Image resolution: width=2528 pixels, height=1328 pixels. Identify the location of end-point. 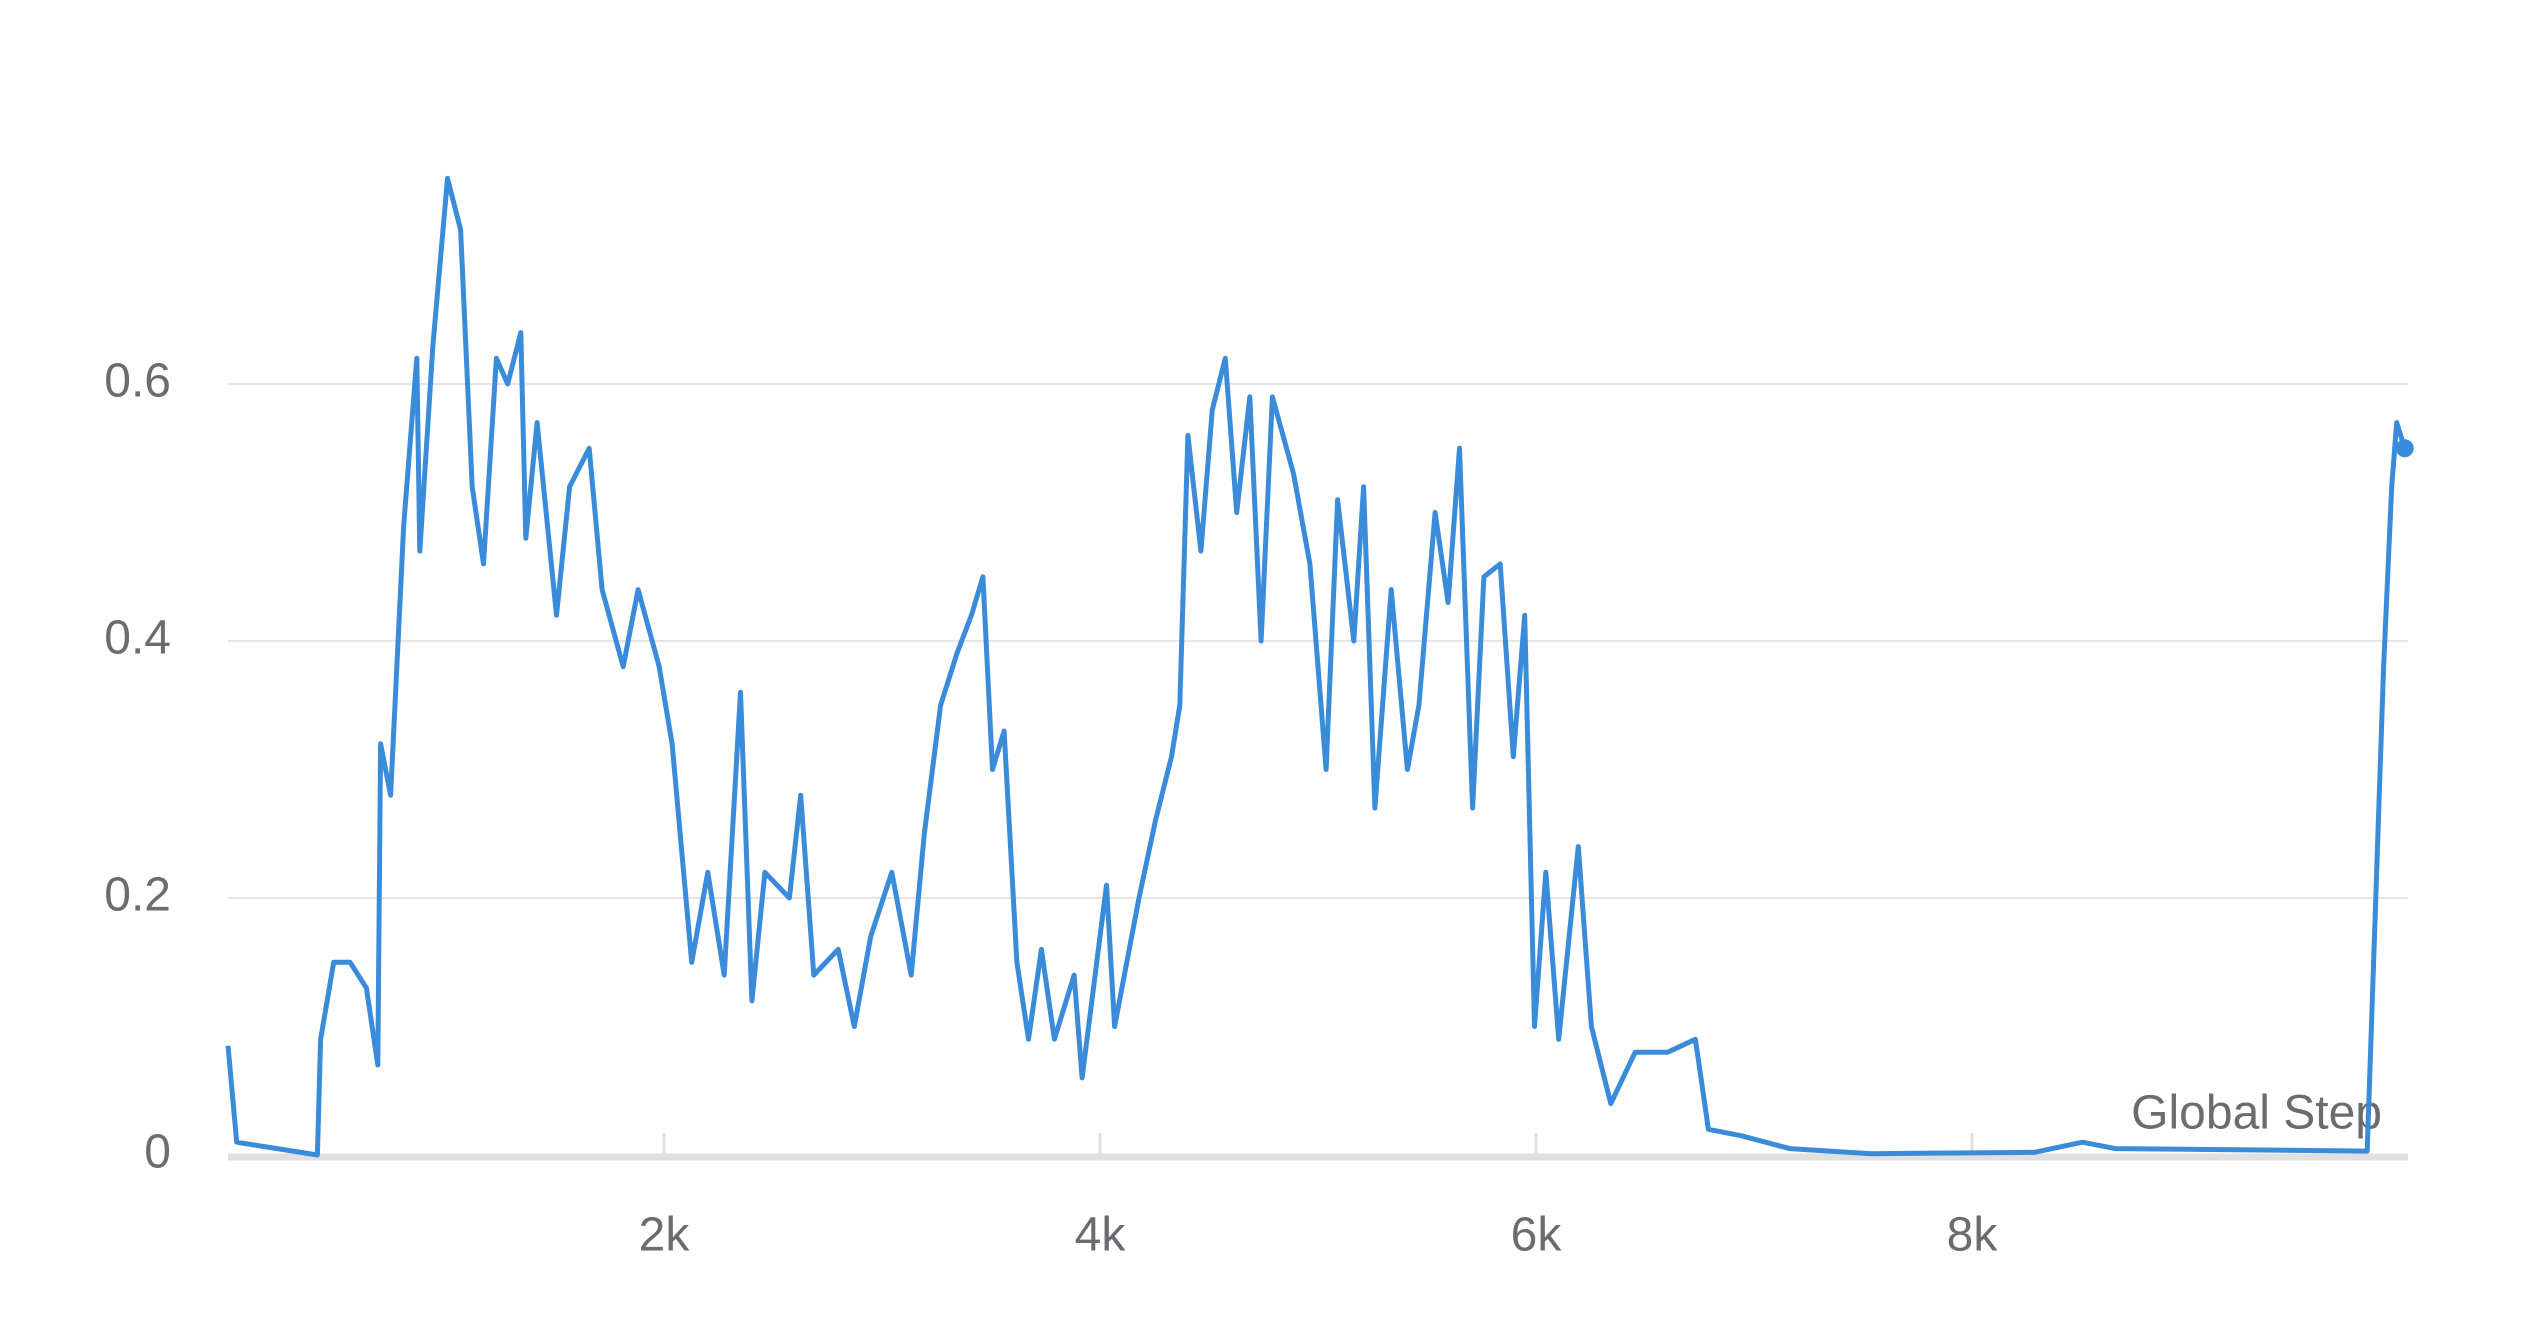
(2404, 448).